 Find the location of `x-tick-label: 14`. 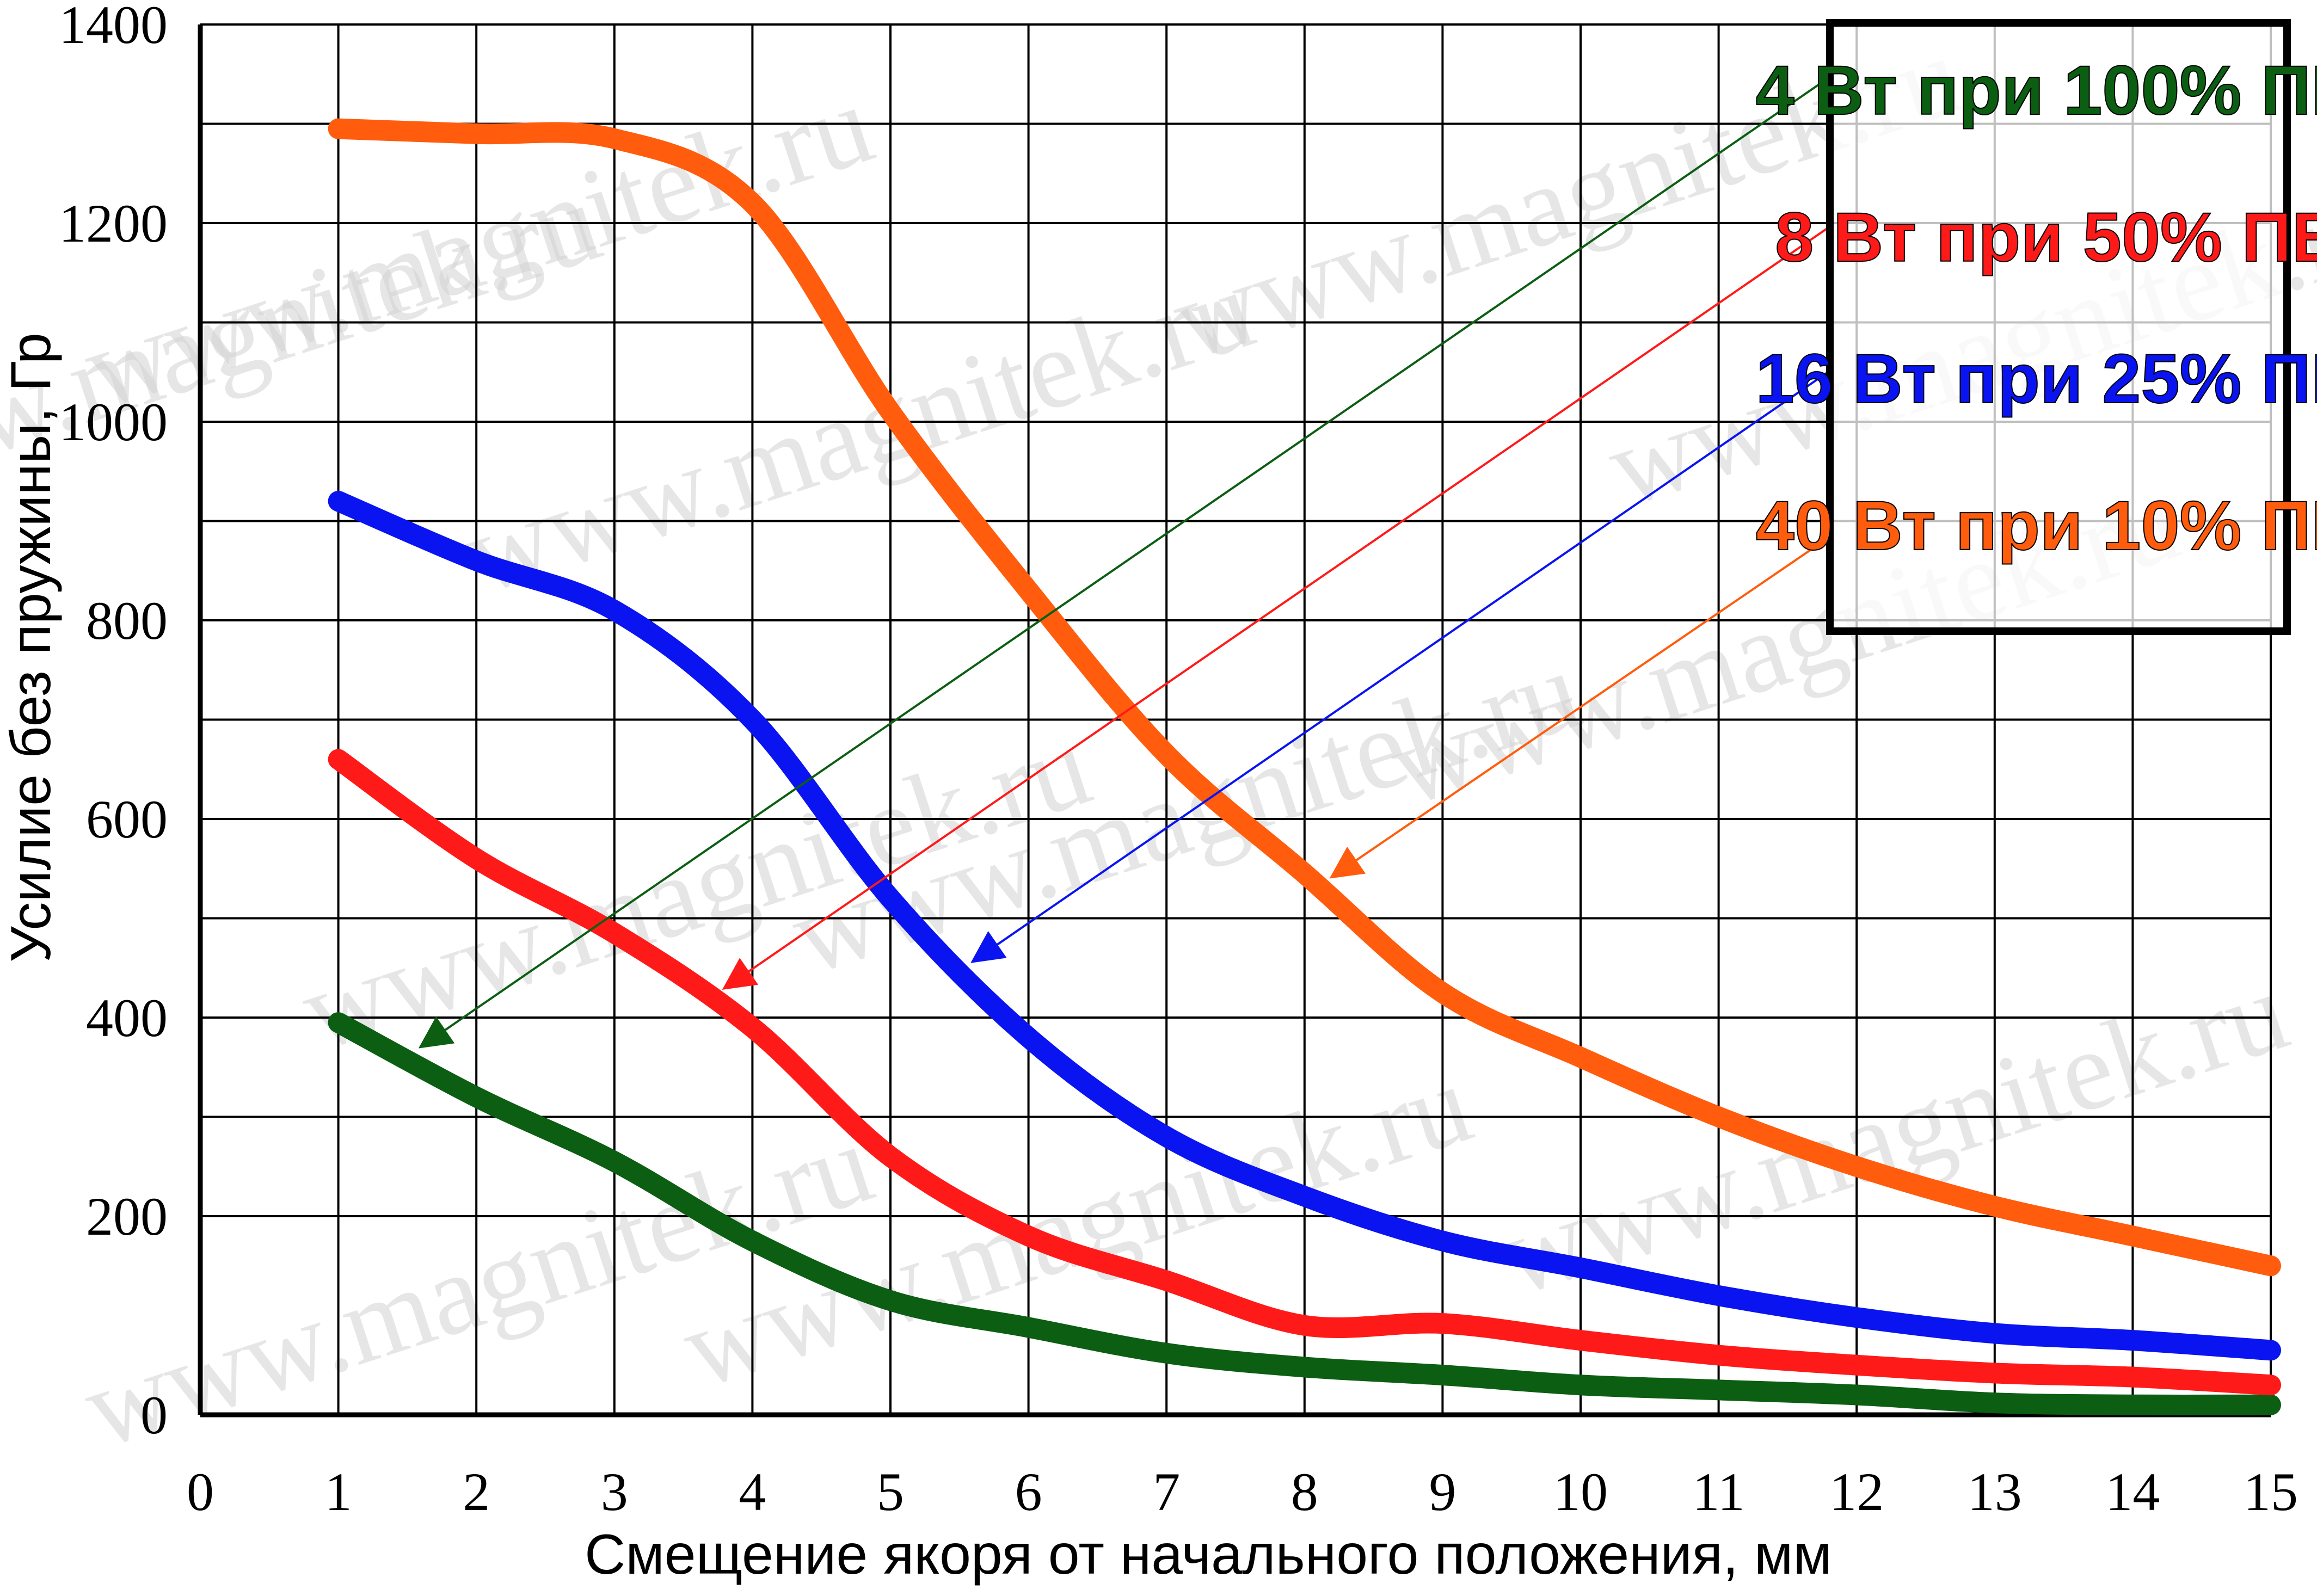

x-tick-label: 14 is located at coordinates (2132, 1492).